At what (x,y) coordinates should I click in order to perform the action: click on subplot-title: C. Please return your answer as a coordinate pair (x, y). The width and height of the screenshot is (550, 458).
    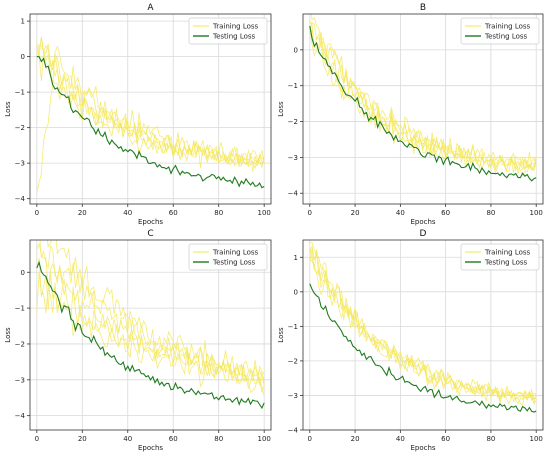
    Looking at the image, I should click on (150, 234).